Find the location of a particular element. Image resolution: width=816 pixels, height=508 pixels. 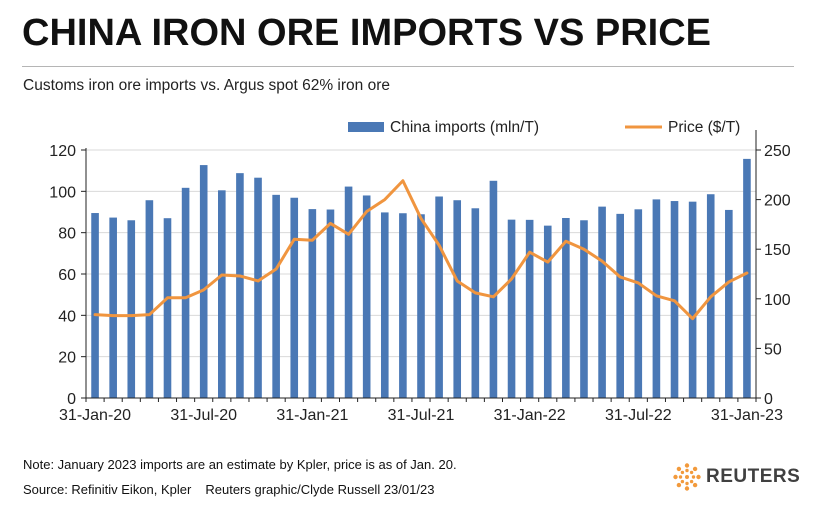

left-tick-label: 80 is located at coordinates (67, 234).